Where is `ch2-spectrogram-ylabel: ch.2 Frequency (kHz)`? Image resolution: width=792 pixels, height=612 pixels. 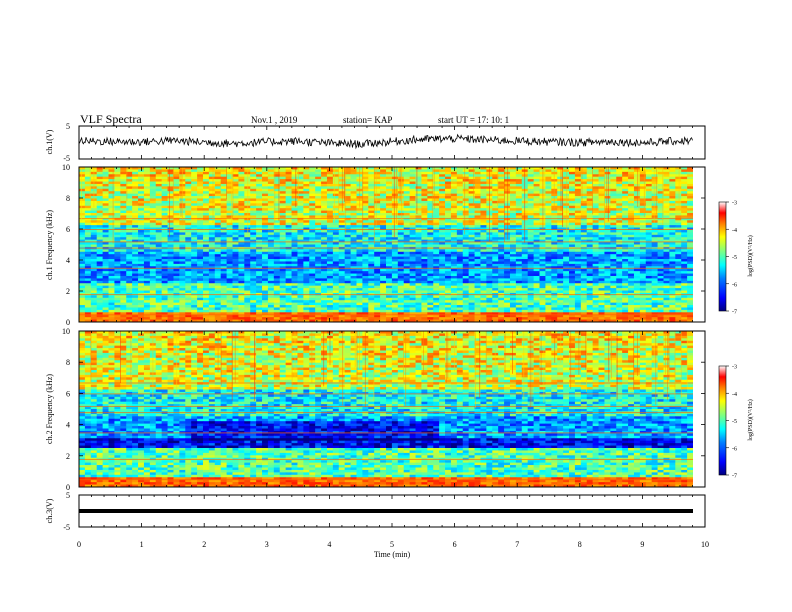
ch2-spectrogram-ylabel: ch.2 Frequency (kHz) is located at coordinates (49, 409).